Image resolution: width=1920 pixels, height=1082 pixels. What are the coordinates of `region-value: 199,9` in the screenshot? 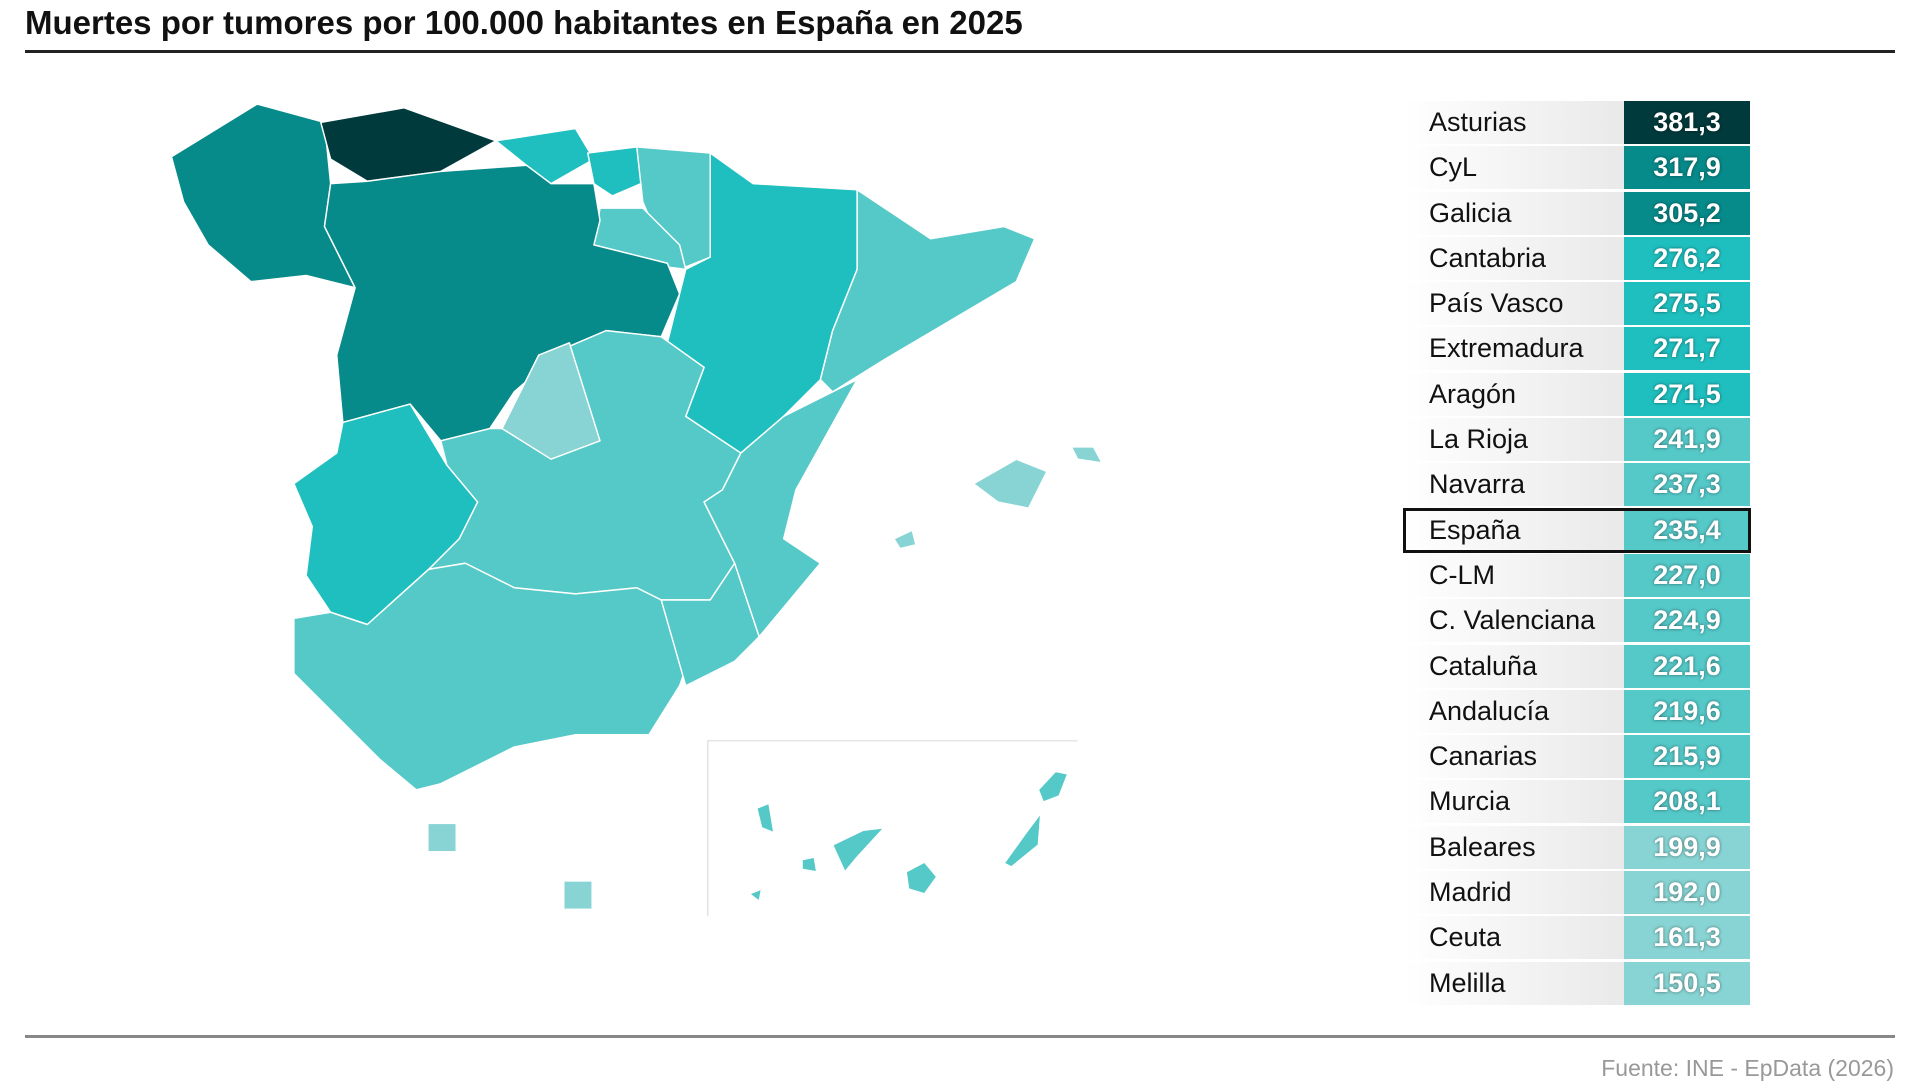 It's located at (1687, 847).